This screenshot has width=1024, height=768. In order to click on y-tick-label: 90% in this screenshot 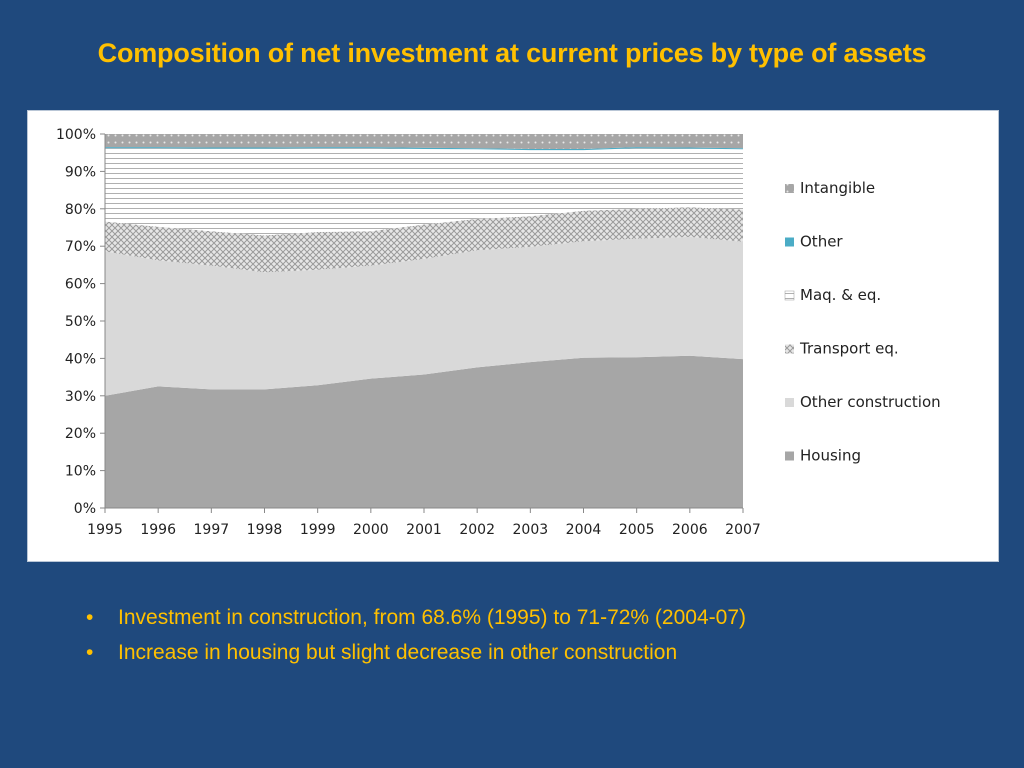, I will do `click(80, 172)`.